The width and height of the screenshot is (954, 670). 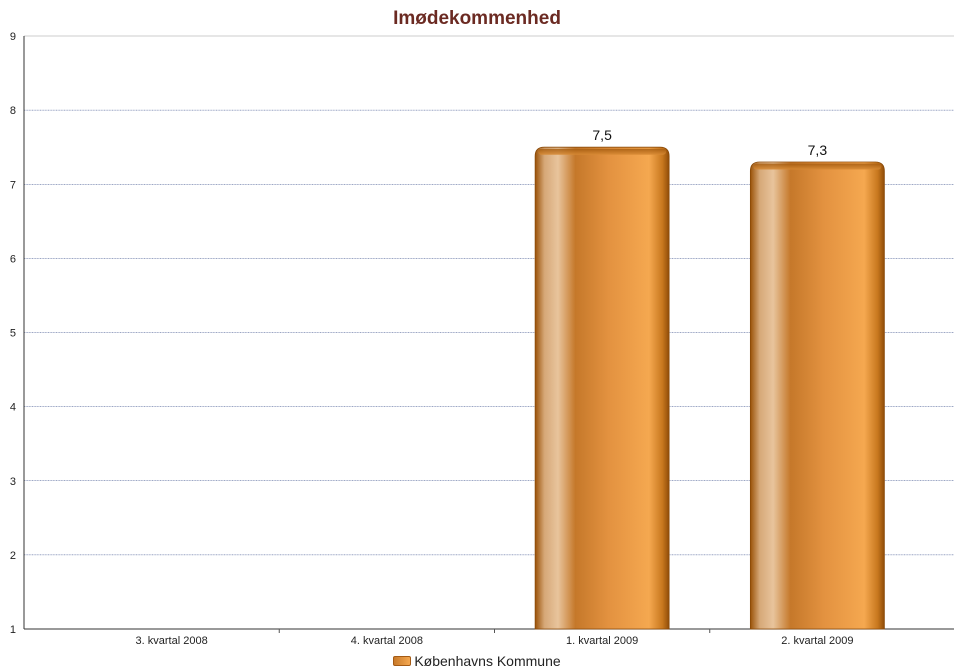 What do you see at coordinates (13, 556) in the screenshot?
I see `y-tick-label: 2` at bounding box center [13, 556].